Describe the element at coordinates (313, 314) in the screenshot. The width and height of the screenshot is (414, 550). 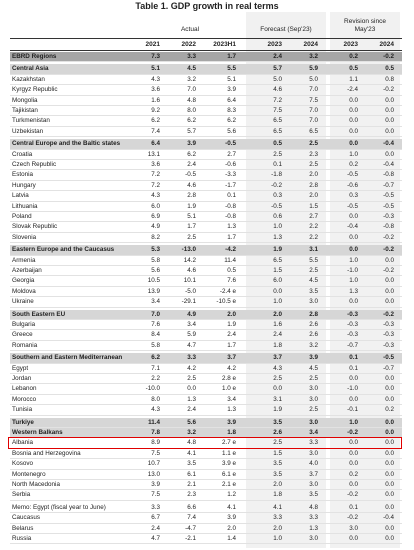
I see `cell-value: 2.8` at that location.